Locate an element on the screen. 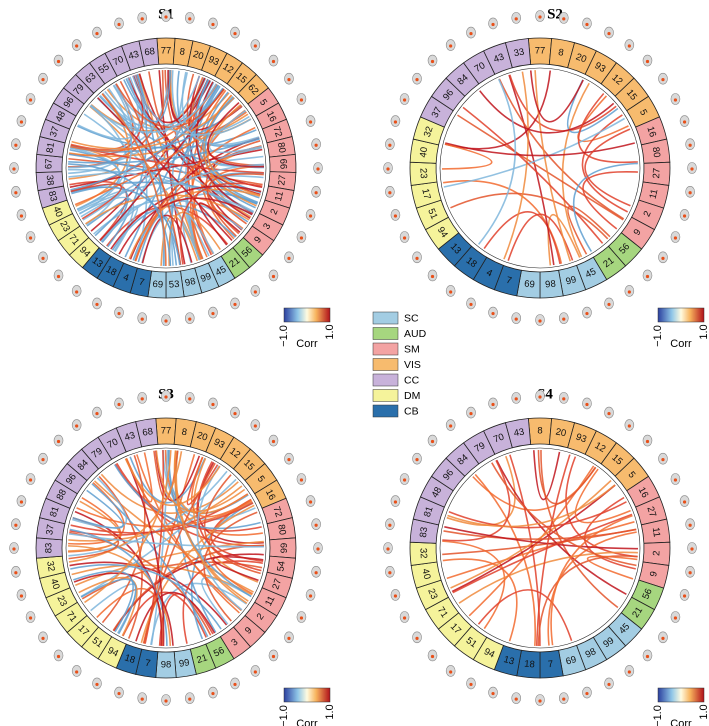 The width and height of the screenshot is (709, 726). segment-label: 17 is located at coordinates (425, 194).